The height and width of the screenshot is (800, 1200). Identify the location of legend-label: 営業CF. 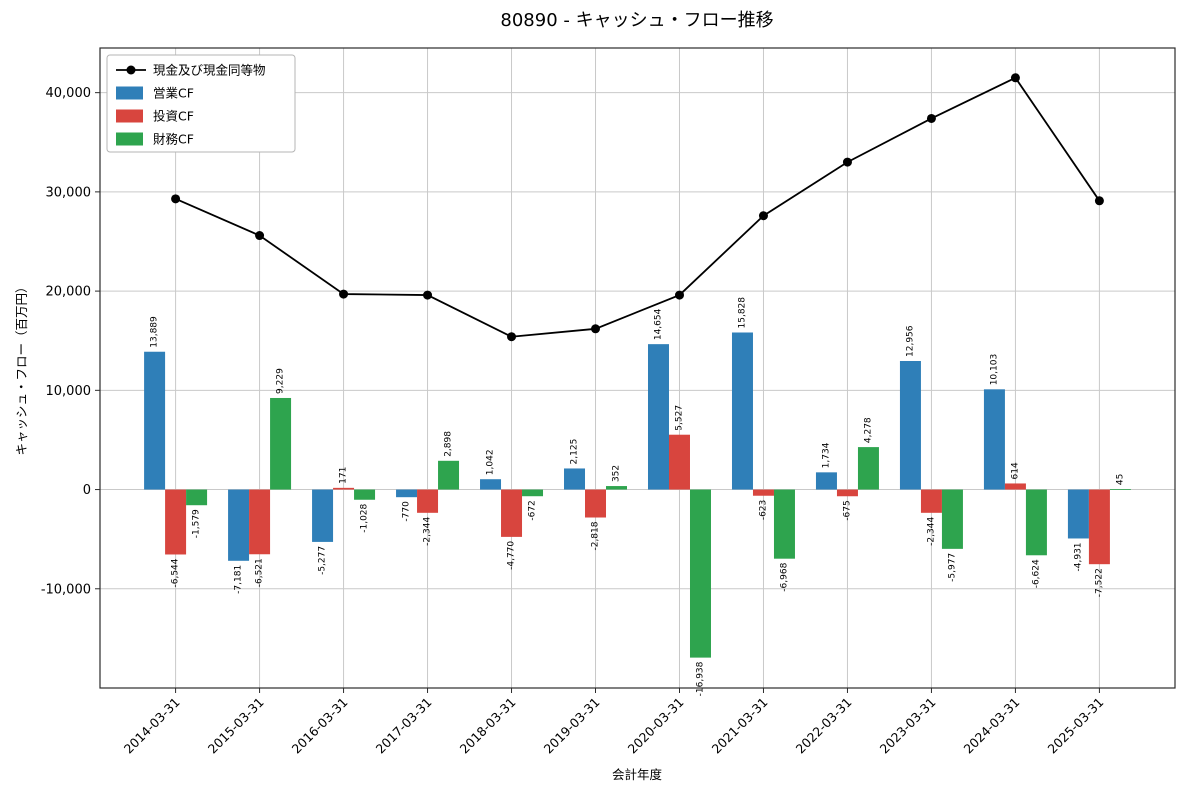
(173, 93).